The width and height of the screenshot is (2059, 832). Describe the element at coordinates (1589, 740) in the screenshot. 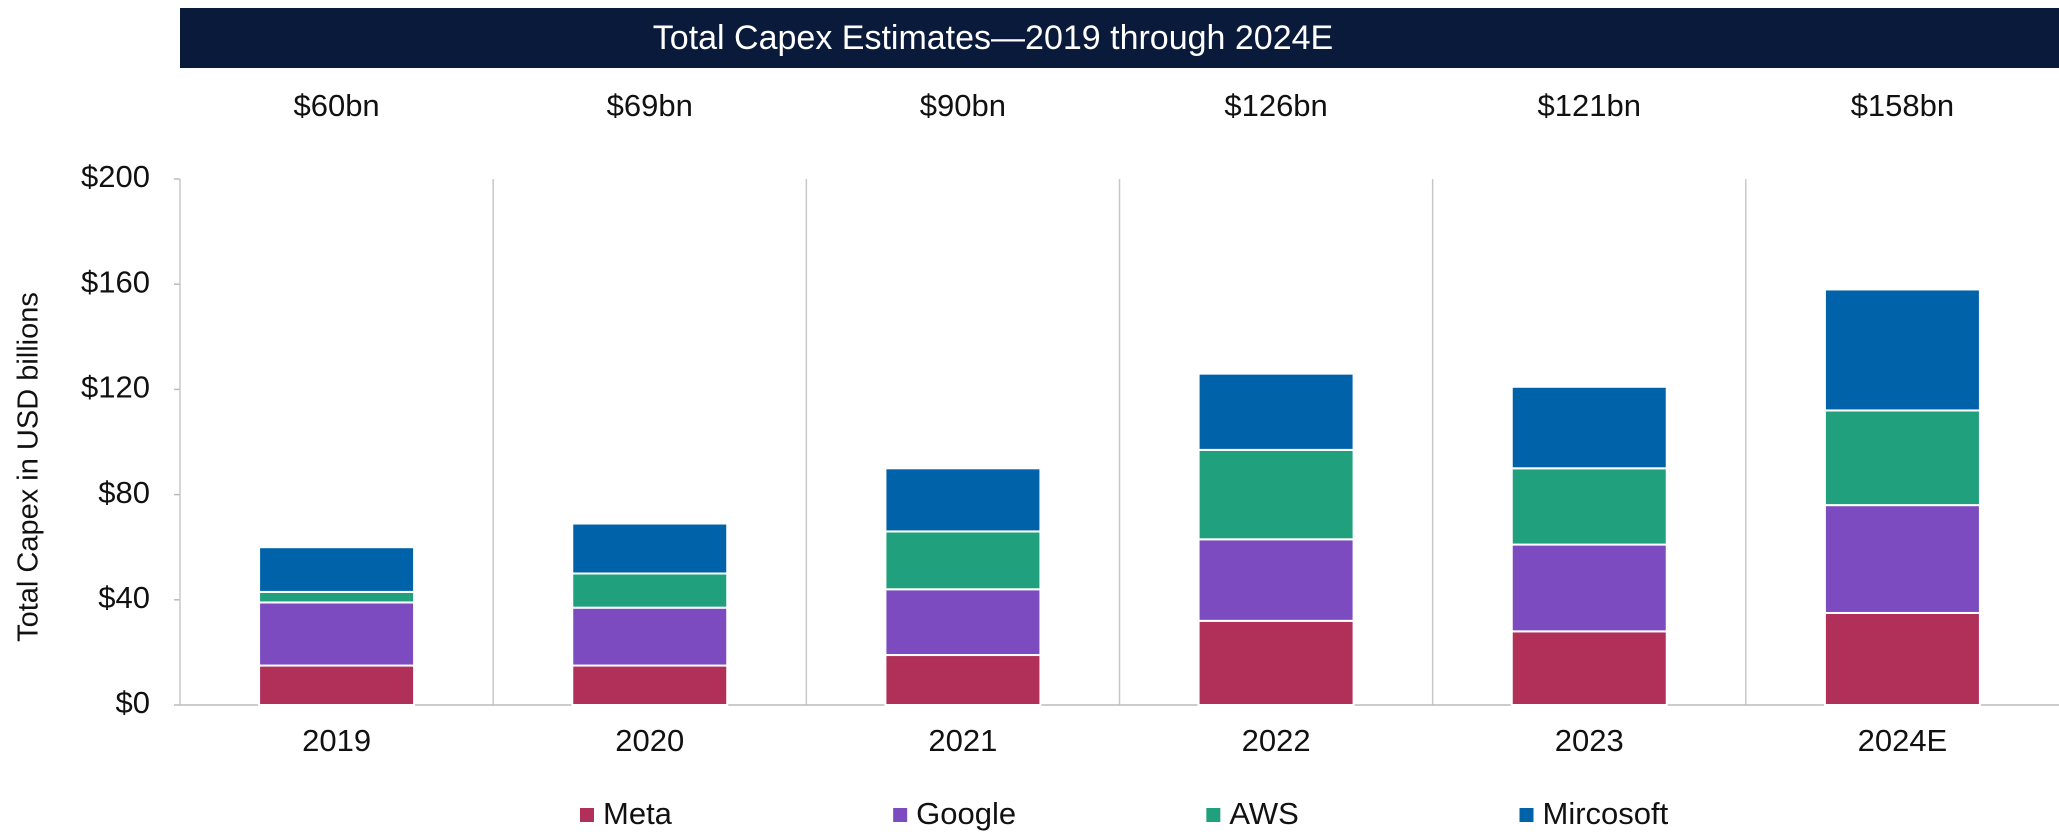

I see `x-tick-label: 2023` at that location.